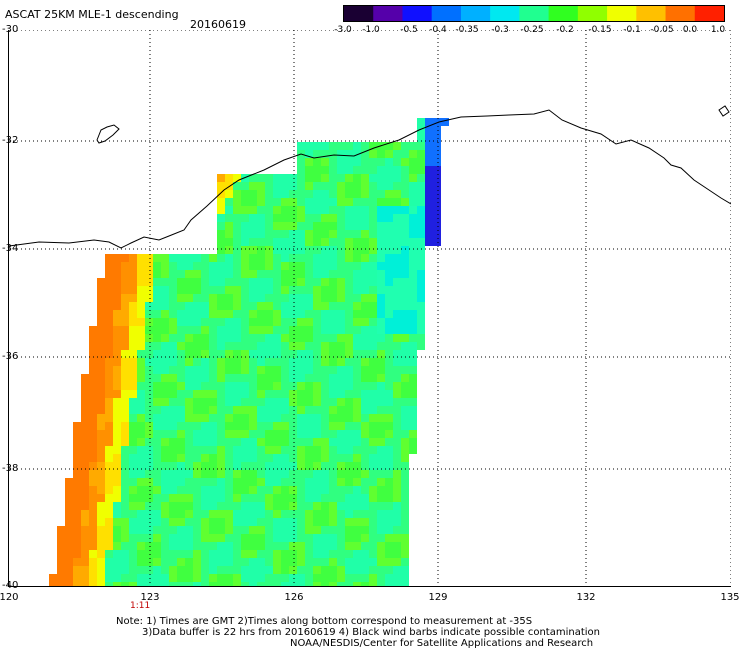 The image size is (740, 650). Describe the element at coordinates (600, 30) in the screenshot. I see `colorbar-tick-label: -0.15` at that location.